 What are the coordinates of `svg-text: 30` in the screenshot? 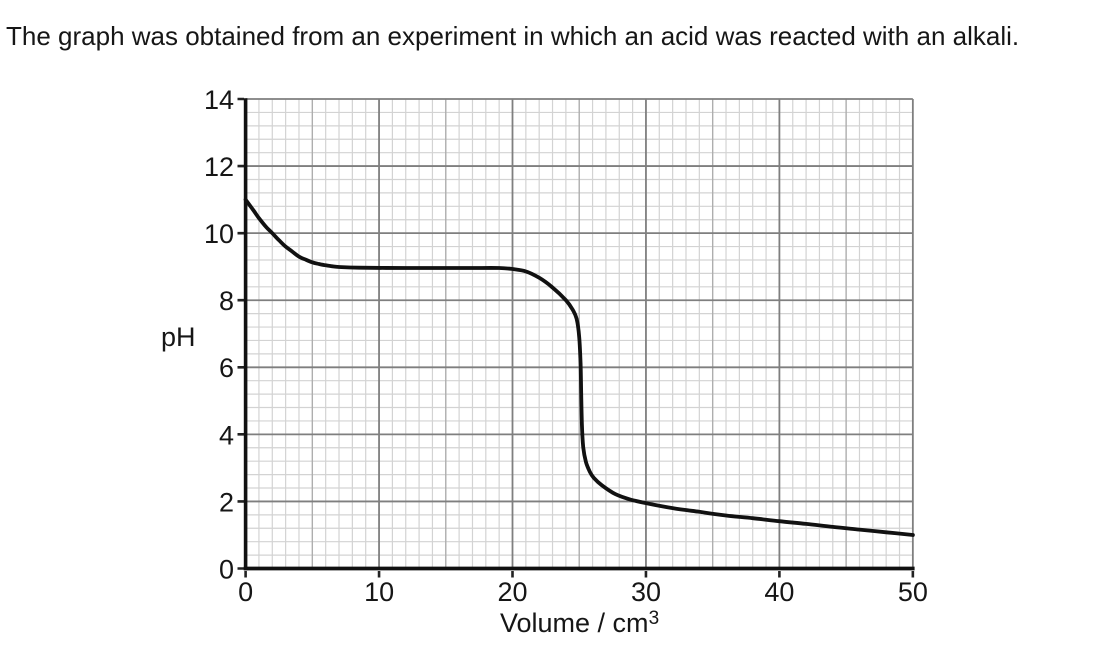 It's located at (646, 592).